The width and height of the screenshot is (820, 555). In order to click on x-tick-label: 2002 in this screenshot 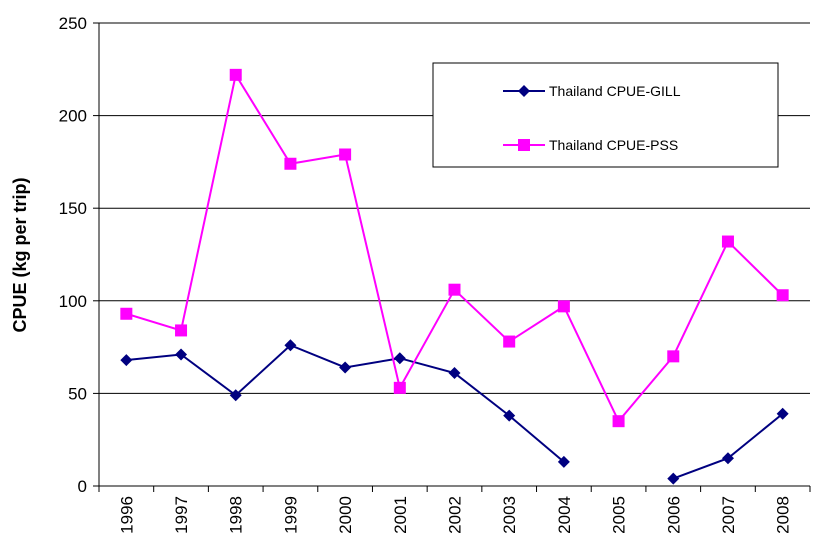, I will do `click(455, 515)`.